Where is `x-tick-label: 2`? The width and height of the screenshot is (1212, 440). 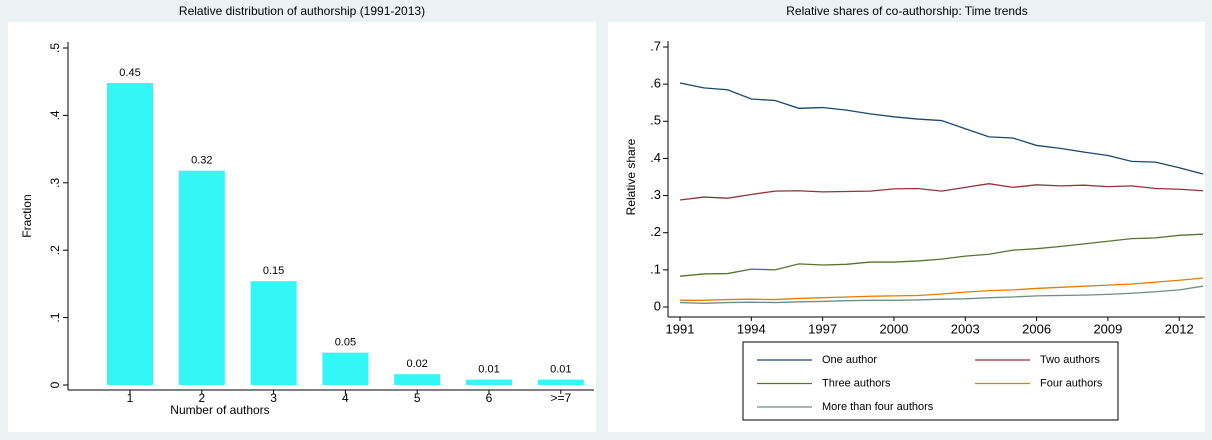 x-tick-label: 2 is located at coordinates (201, 398).